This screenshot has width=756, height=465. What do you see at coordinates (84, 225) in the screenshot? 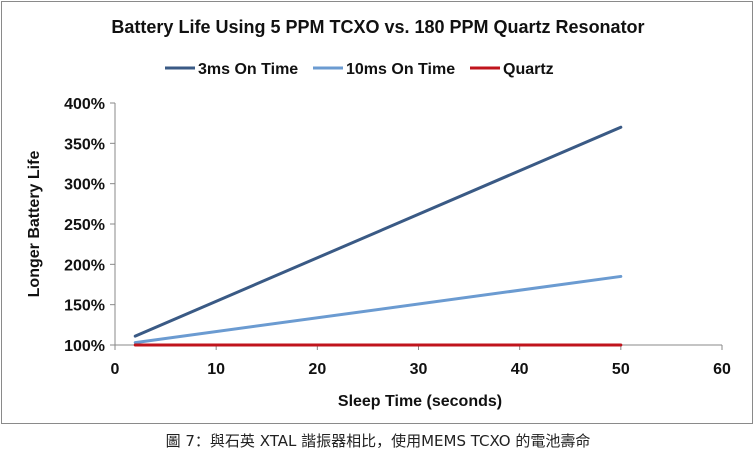
I see `y-tick-label: 250%` at bounding box center [84, 225].